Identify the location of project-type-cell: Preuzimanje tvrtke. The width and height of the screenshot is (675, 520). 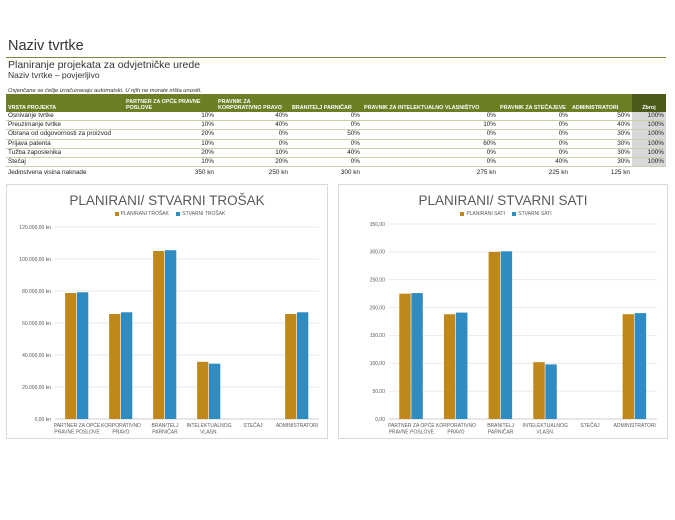
(65, 125).